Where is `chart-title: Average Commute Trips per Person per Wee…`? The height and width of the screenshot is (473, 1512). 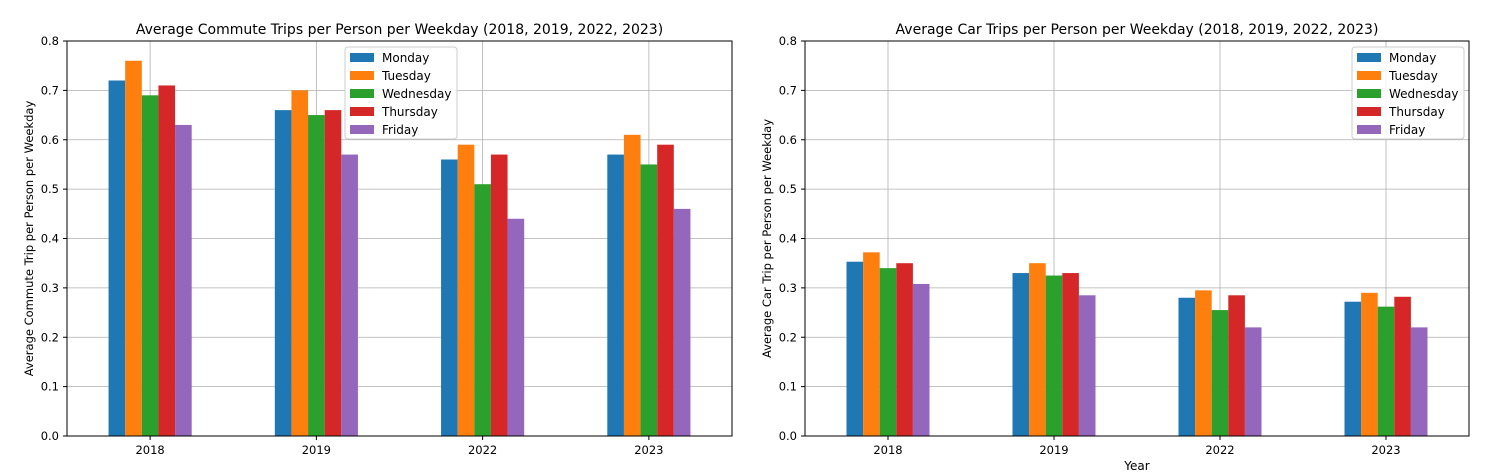 chart-title: Average Commute Trips per Person per Wee… is located at coordinates (399, 30).